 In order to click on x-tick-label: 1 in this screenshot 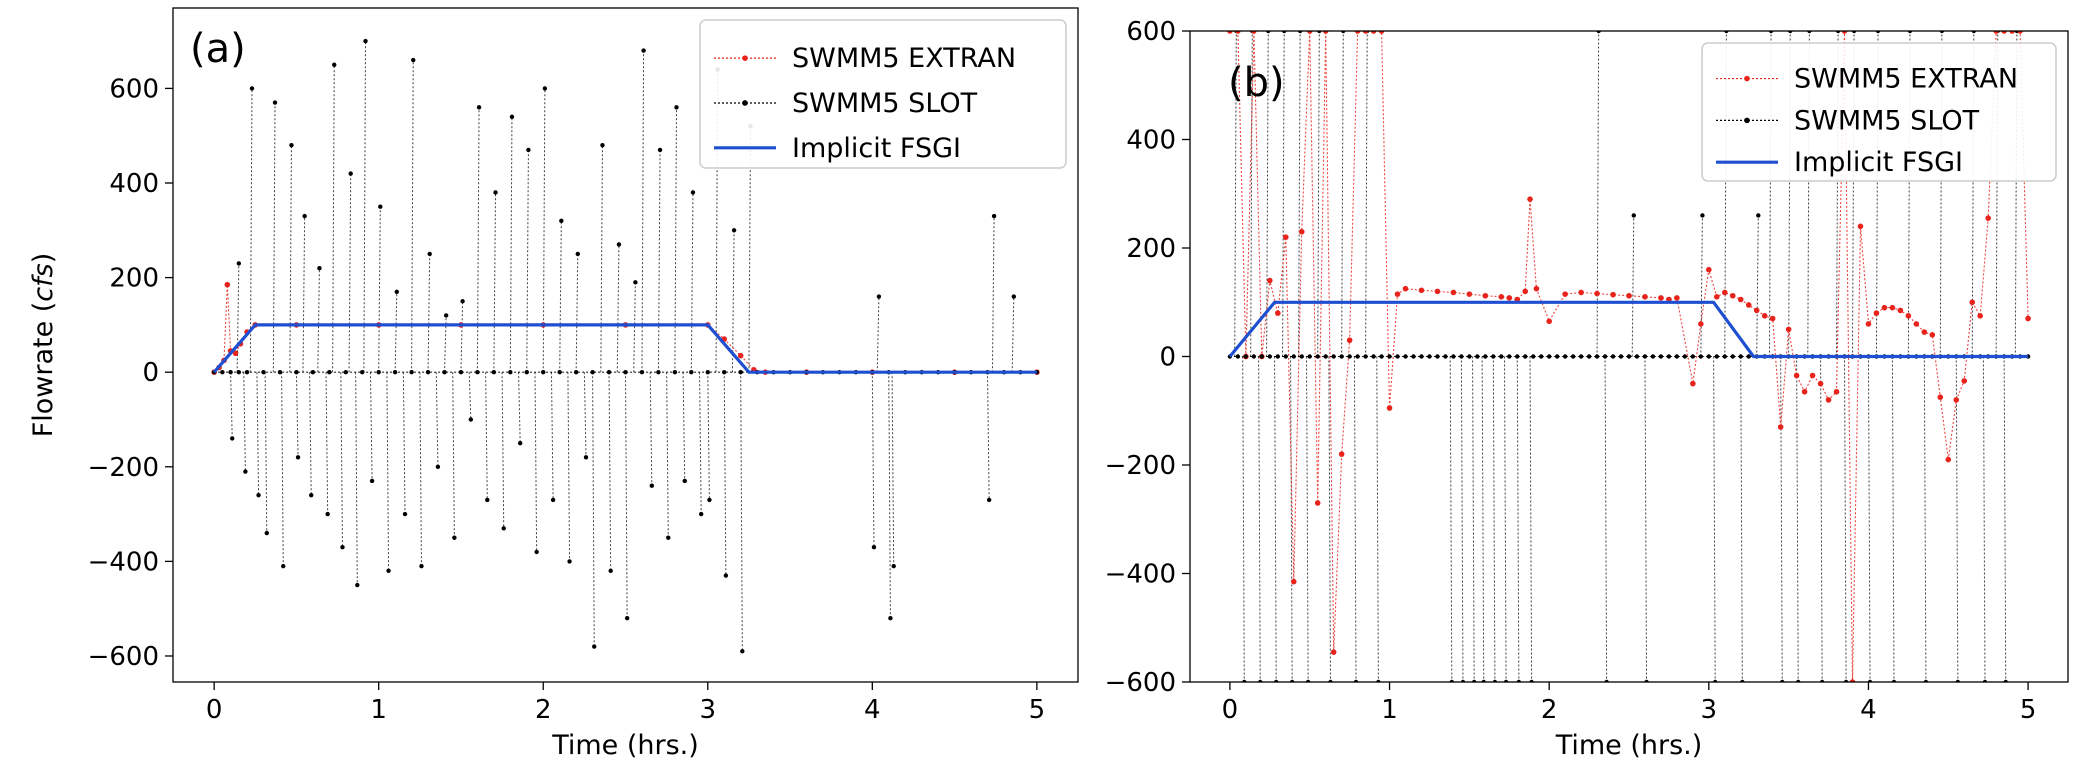, I will do `click(1389, 710)`.